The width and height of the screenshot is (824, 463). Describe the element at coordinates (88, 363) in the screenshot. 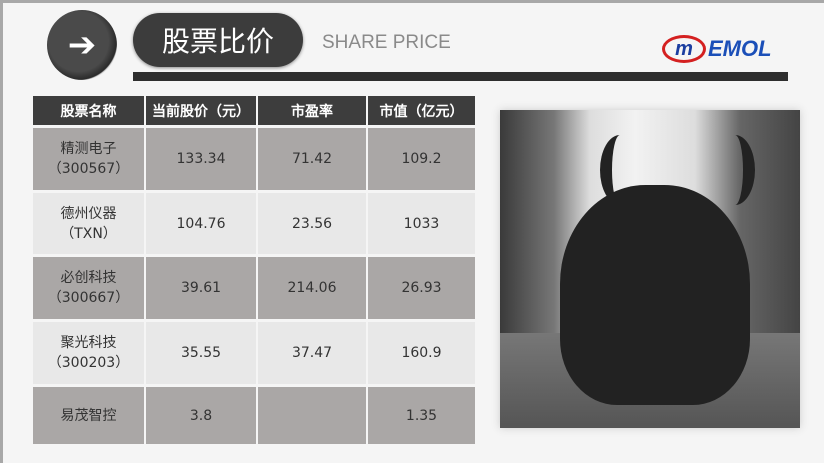

I see `stock-code: （300203）` at that location.